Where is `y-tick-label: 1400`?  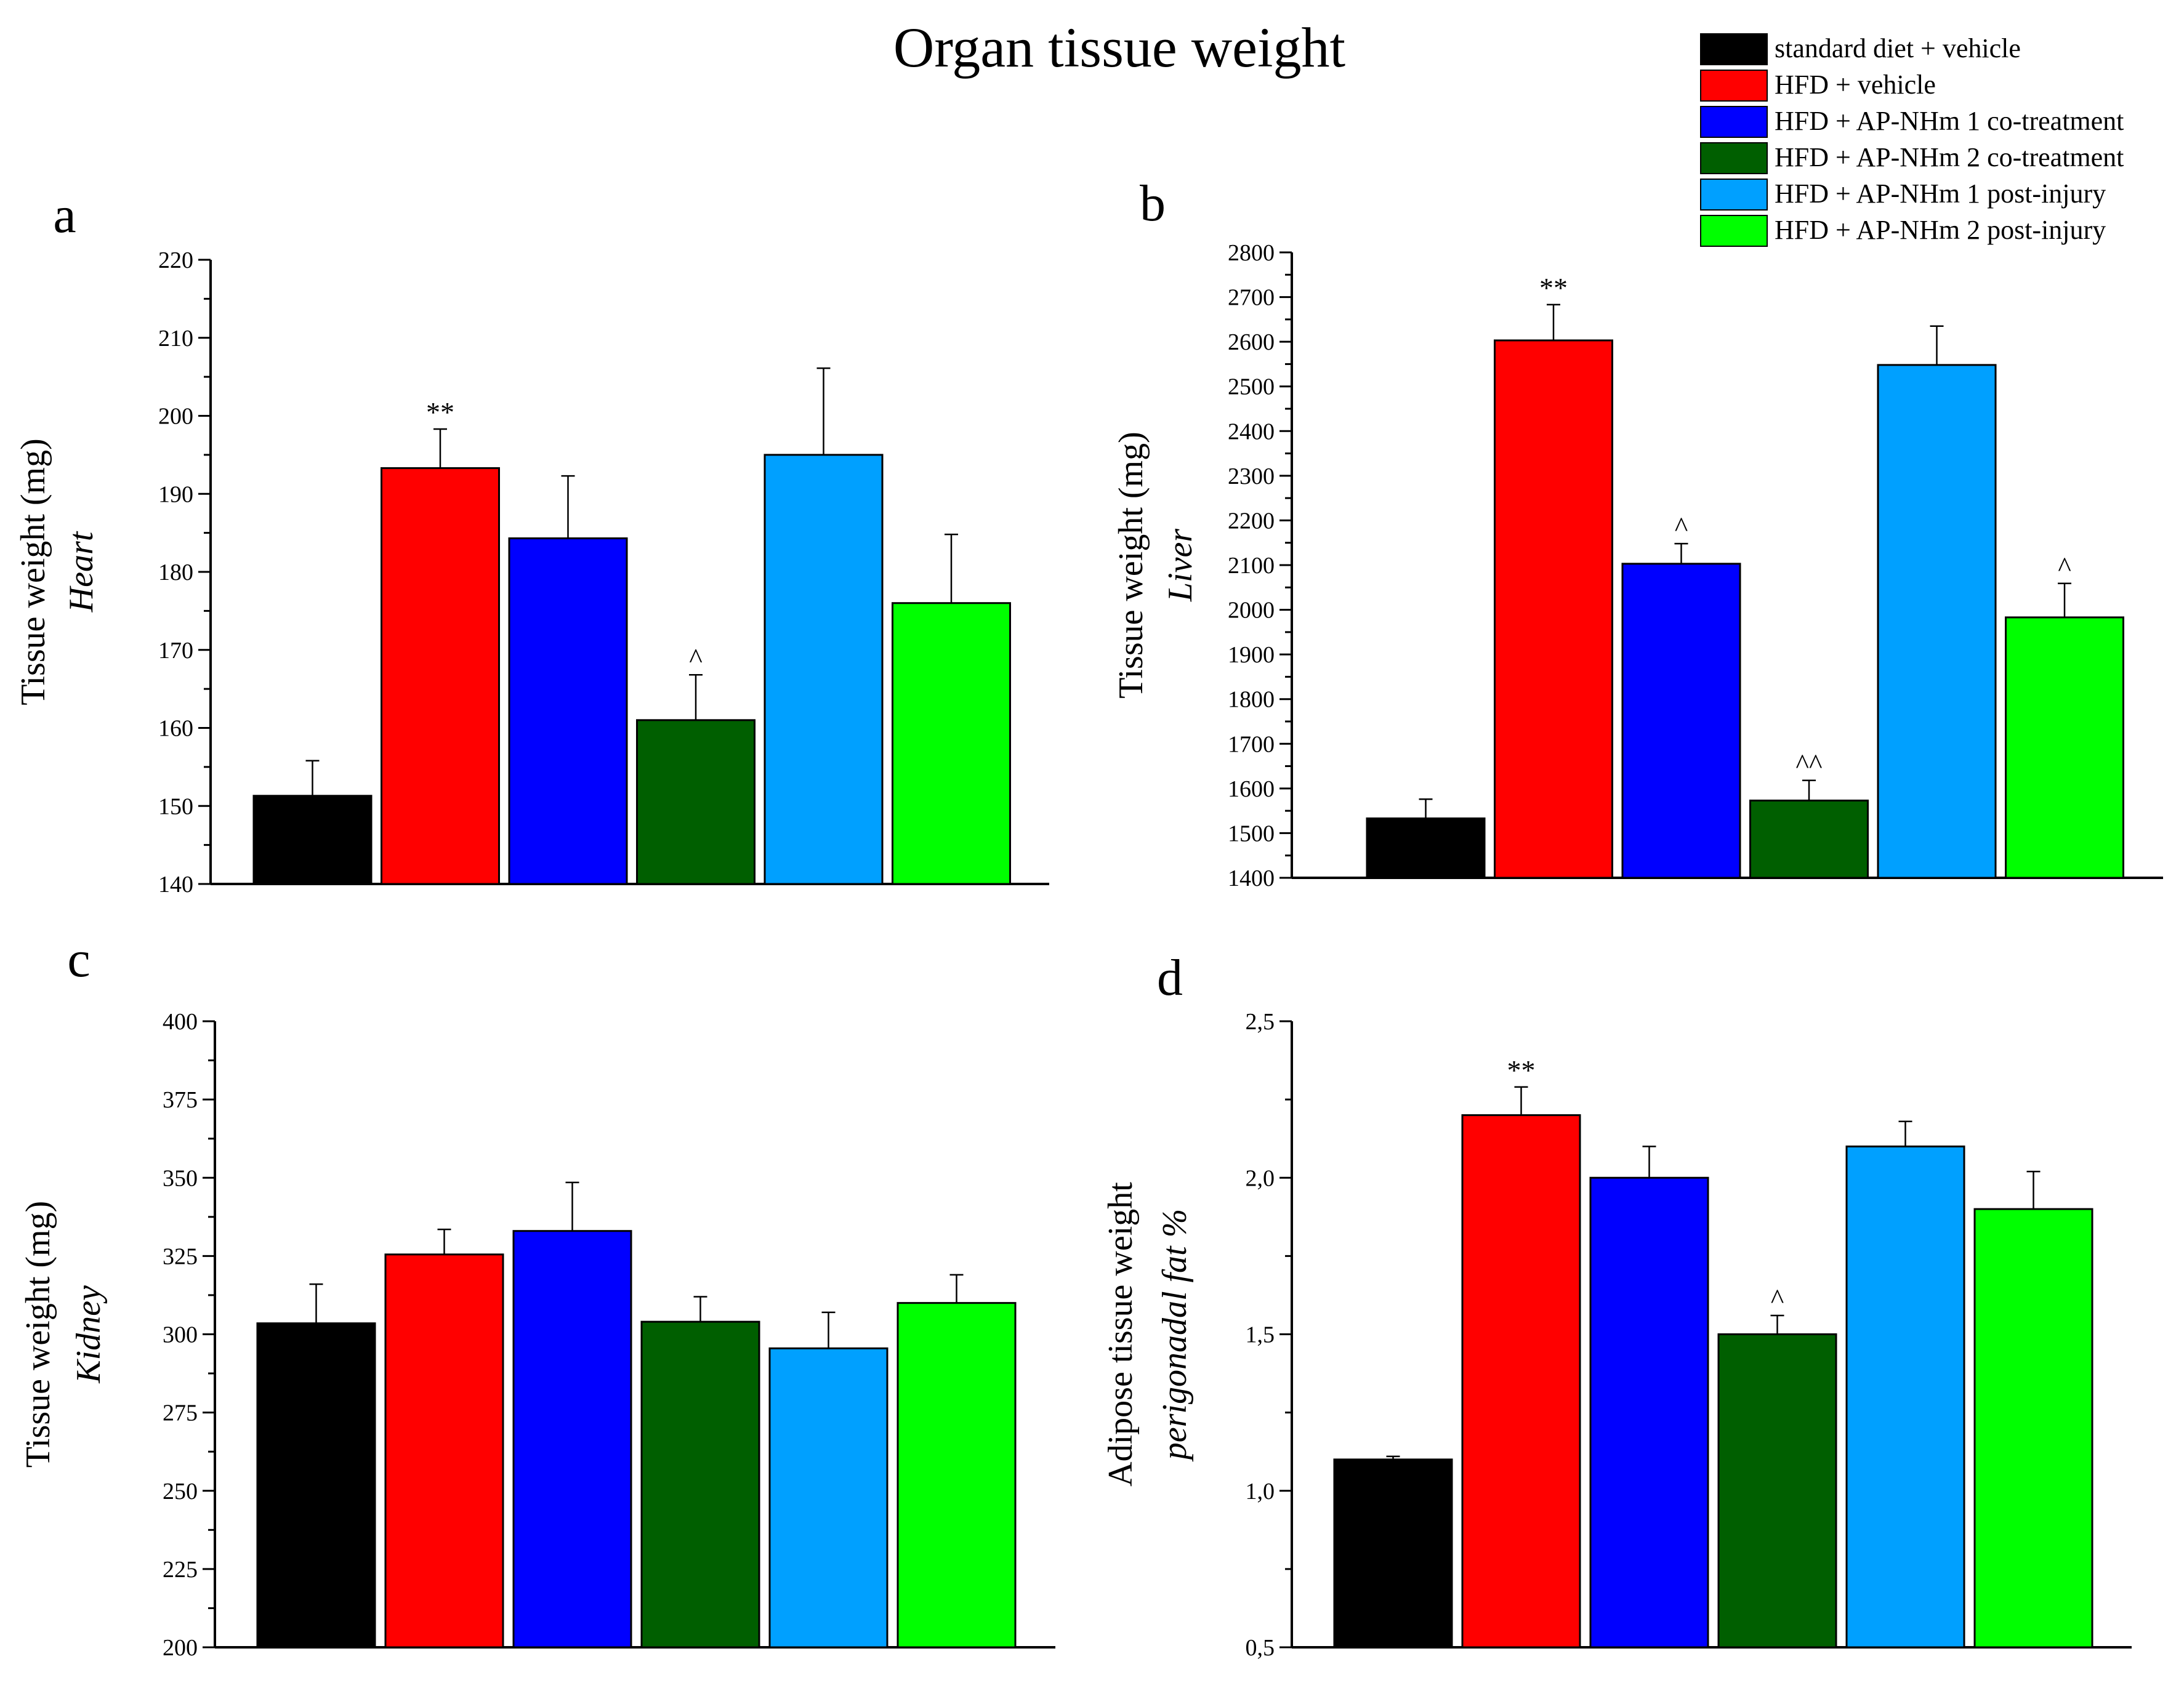 y-tick-label: 1400 is located at coordinates (1251, 879).